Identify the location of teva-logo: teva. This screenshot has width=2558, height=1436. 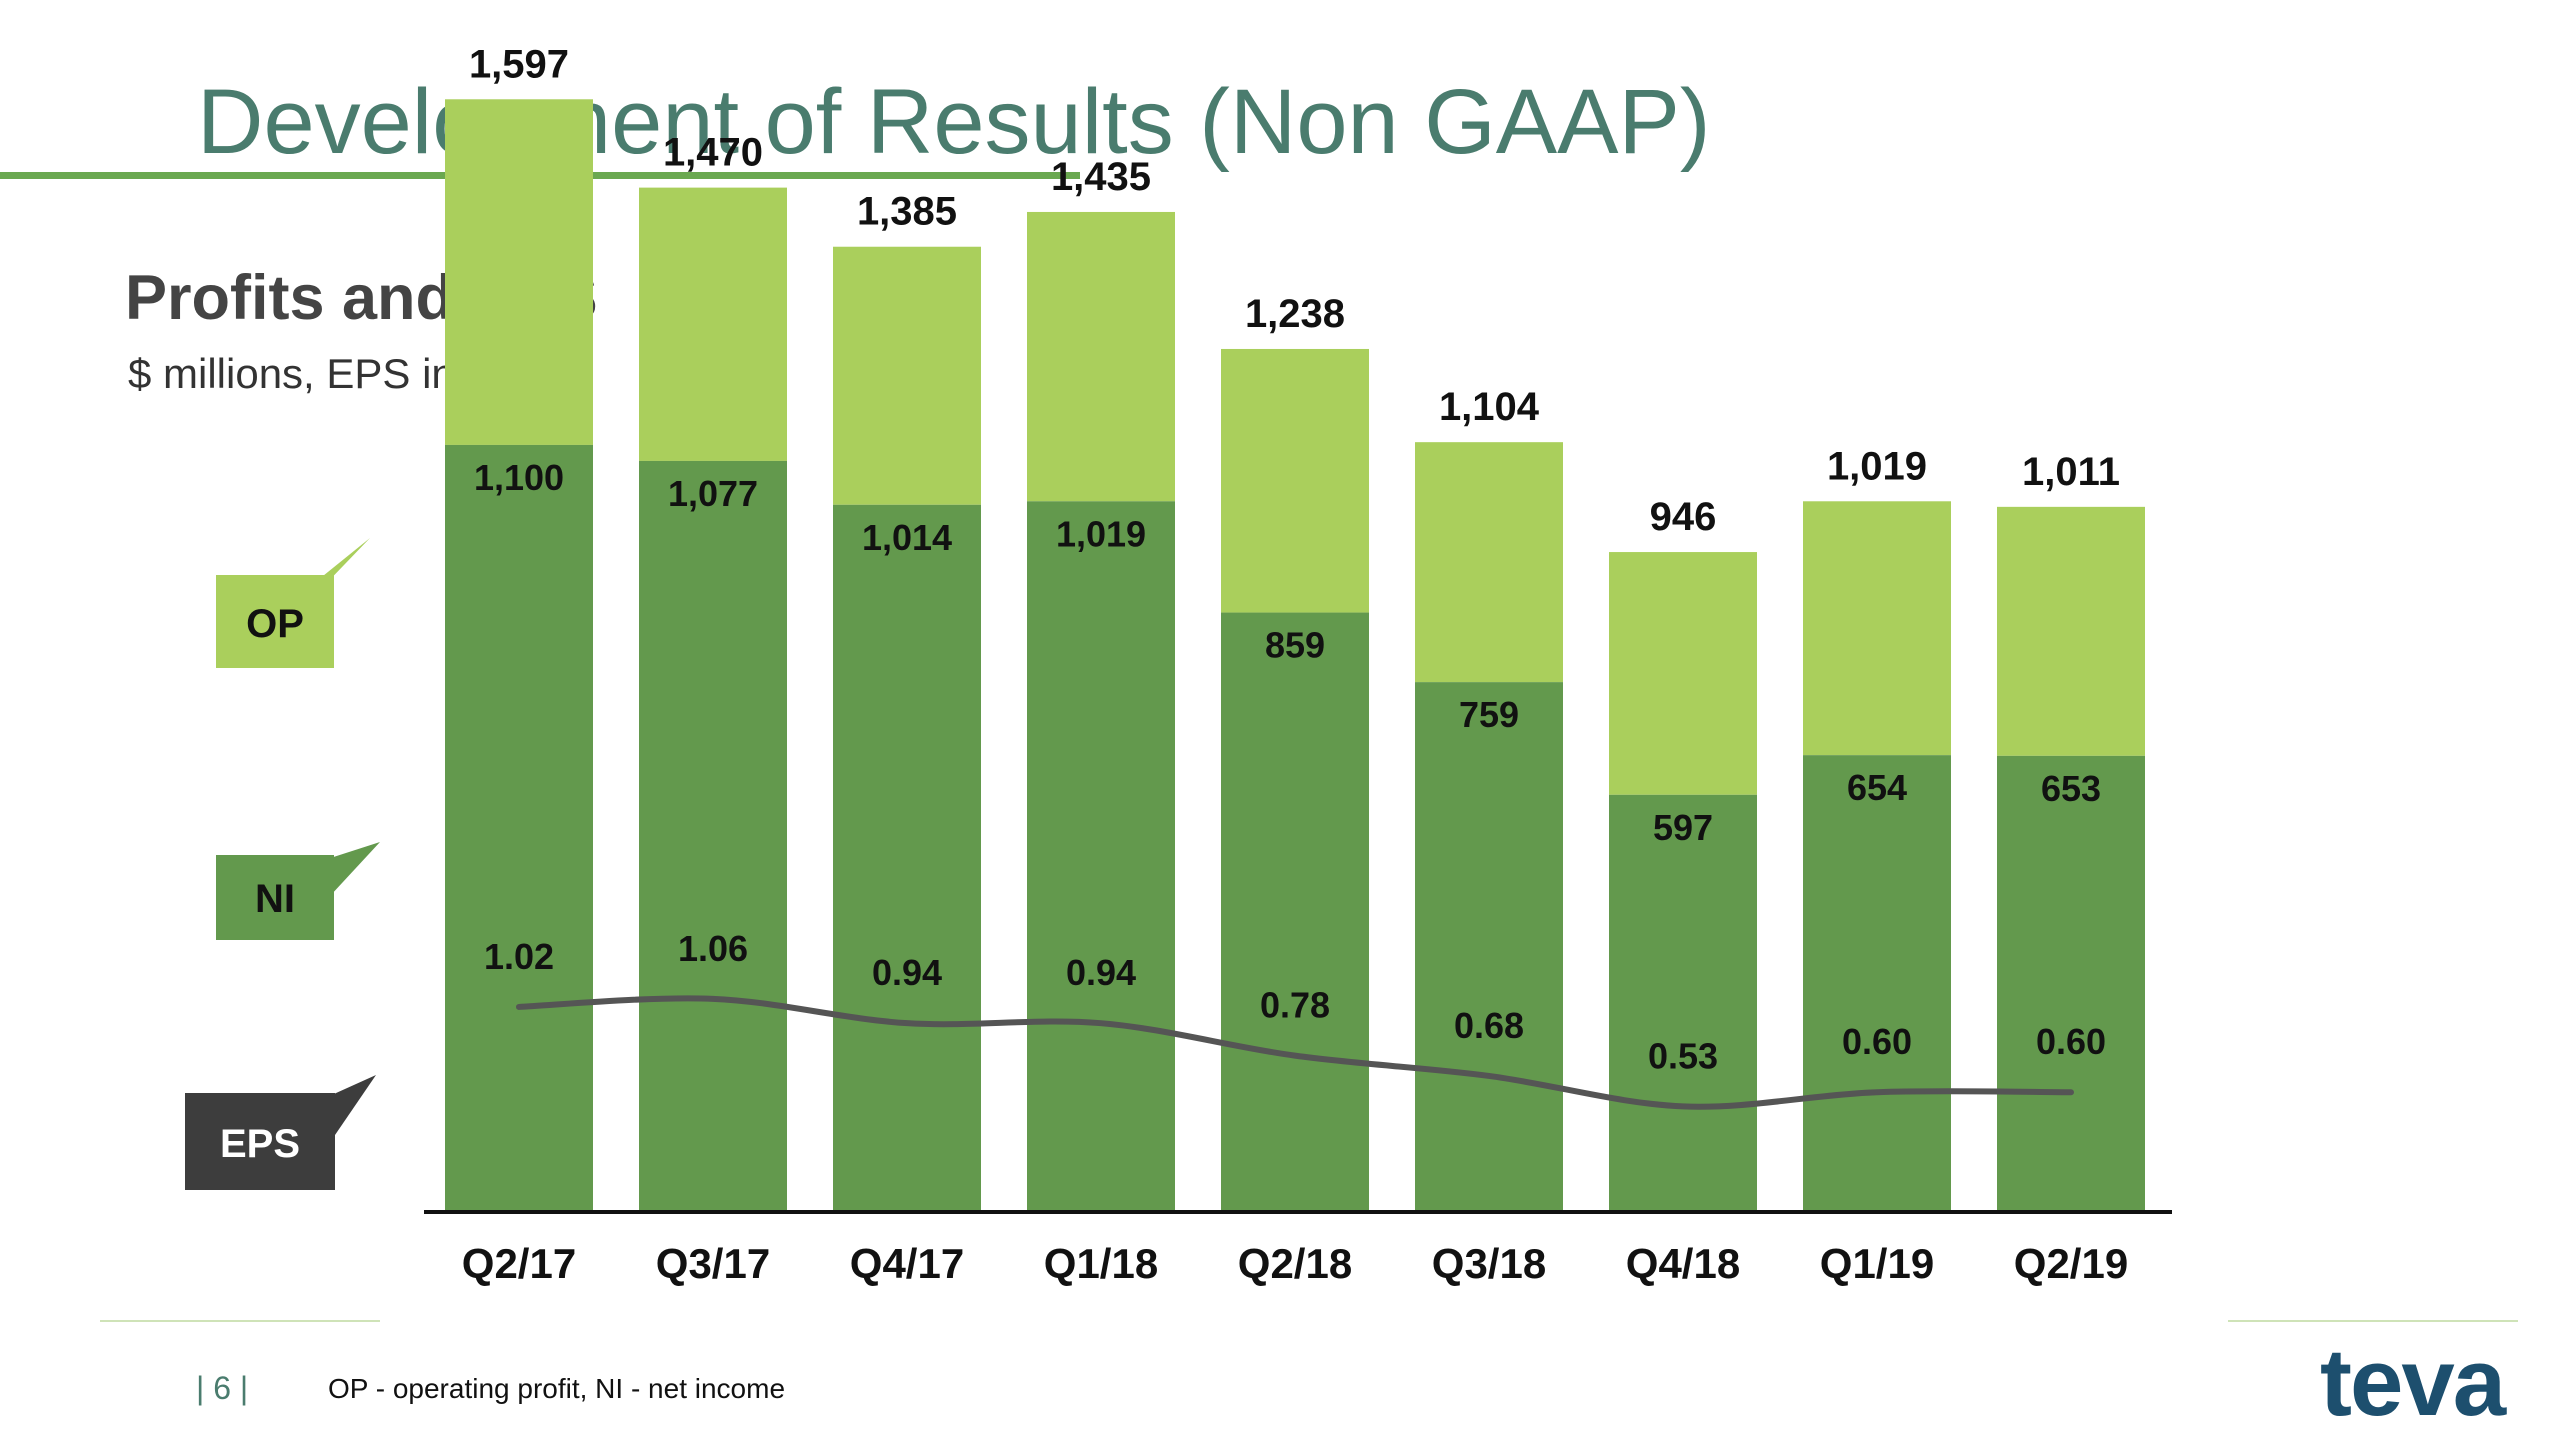
(2413, 1382).